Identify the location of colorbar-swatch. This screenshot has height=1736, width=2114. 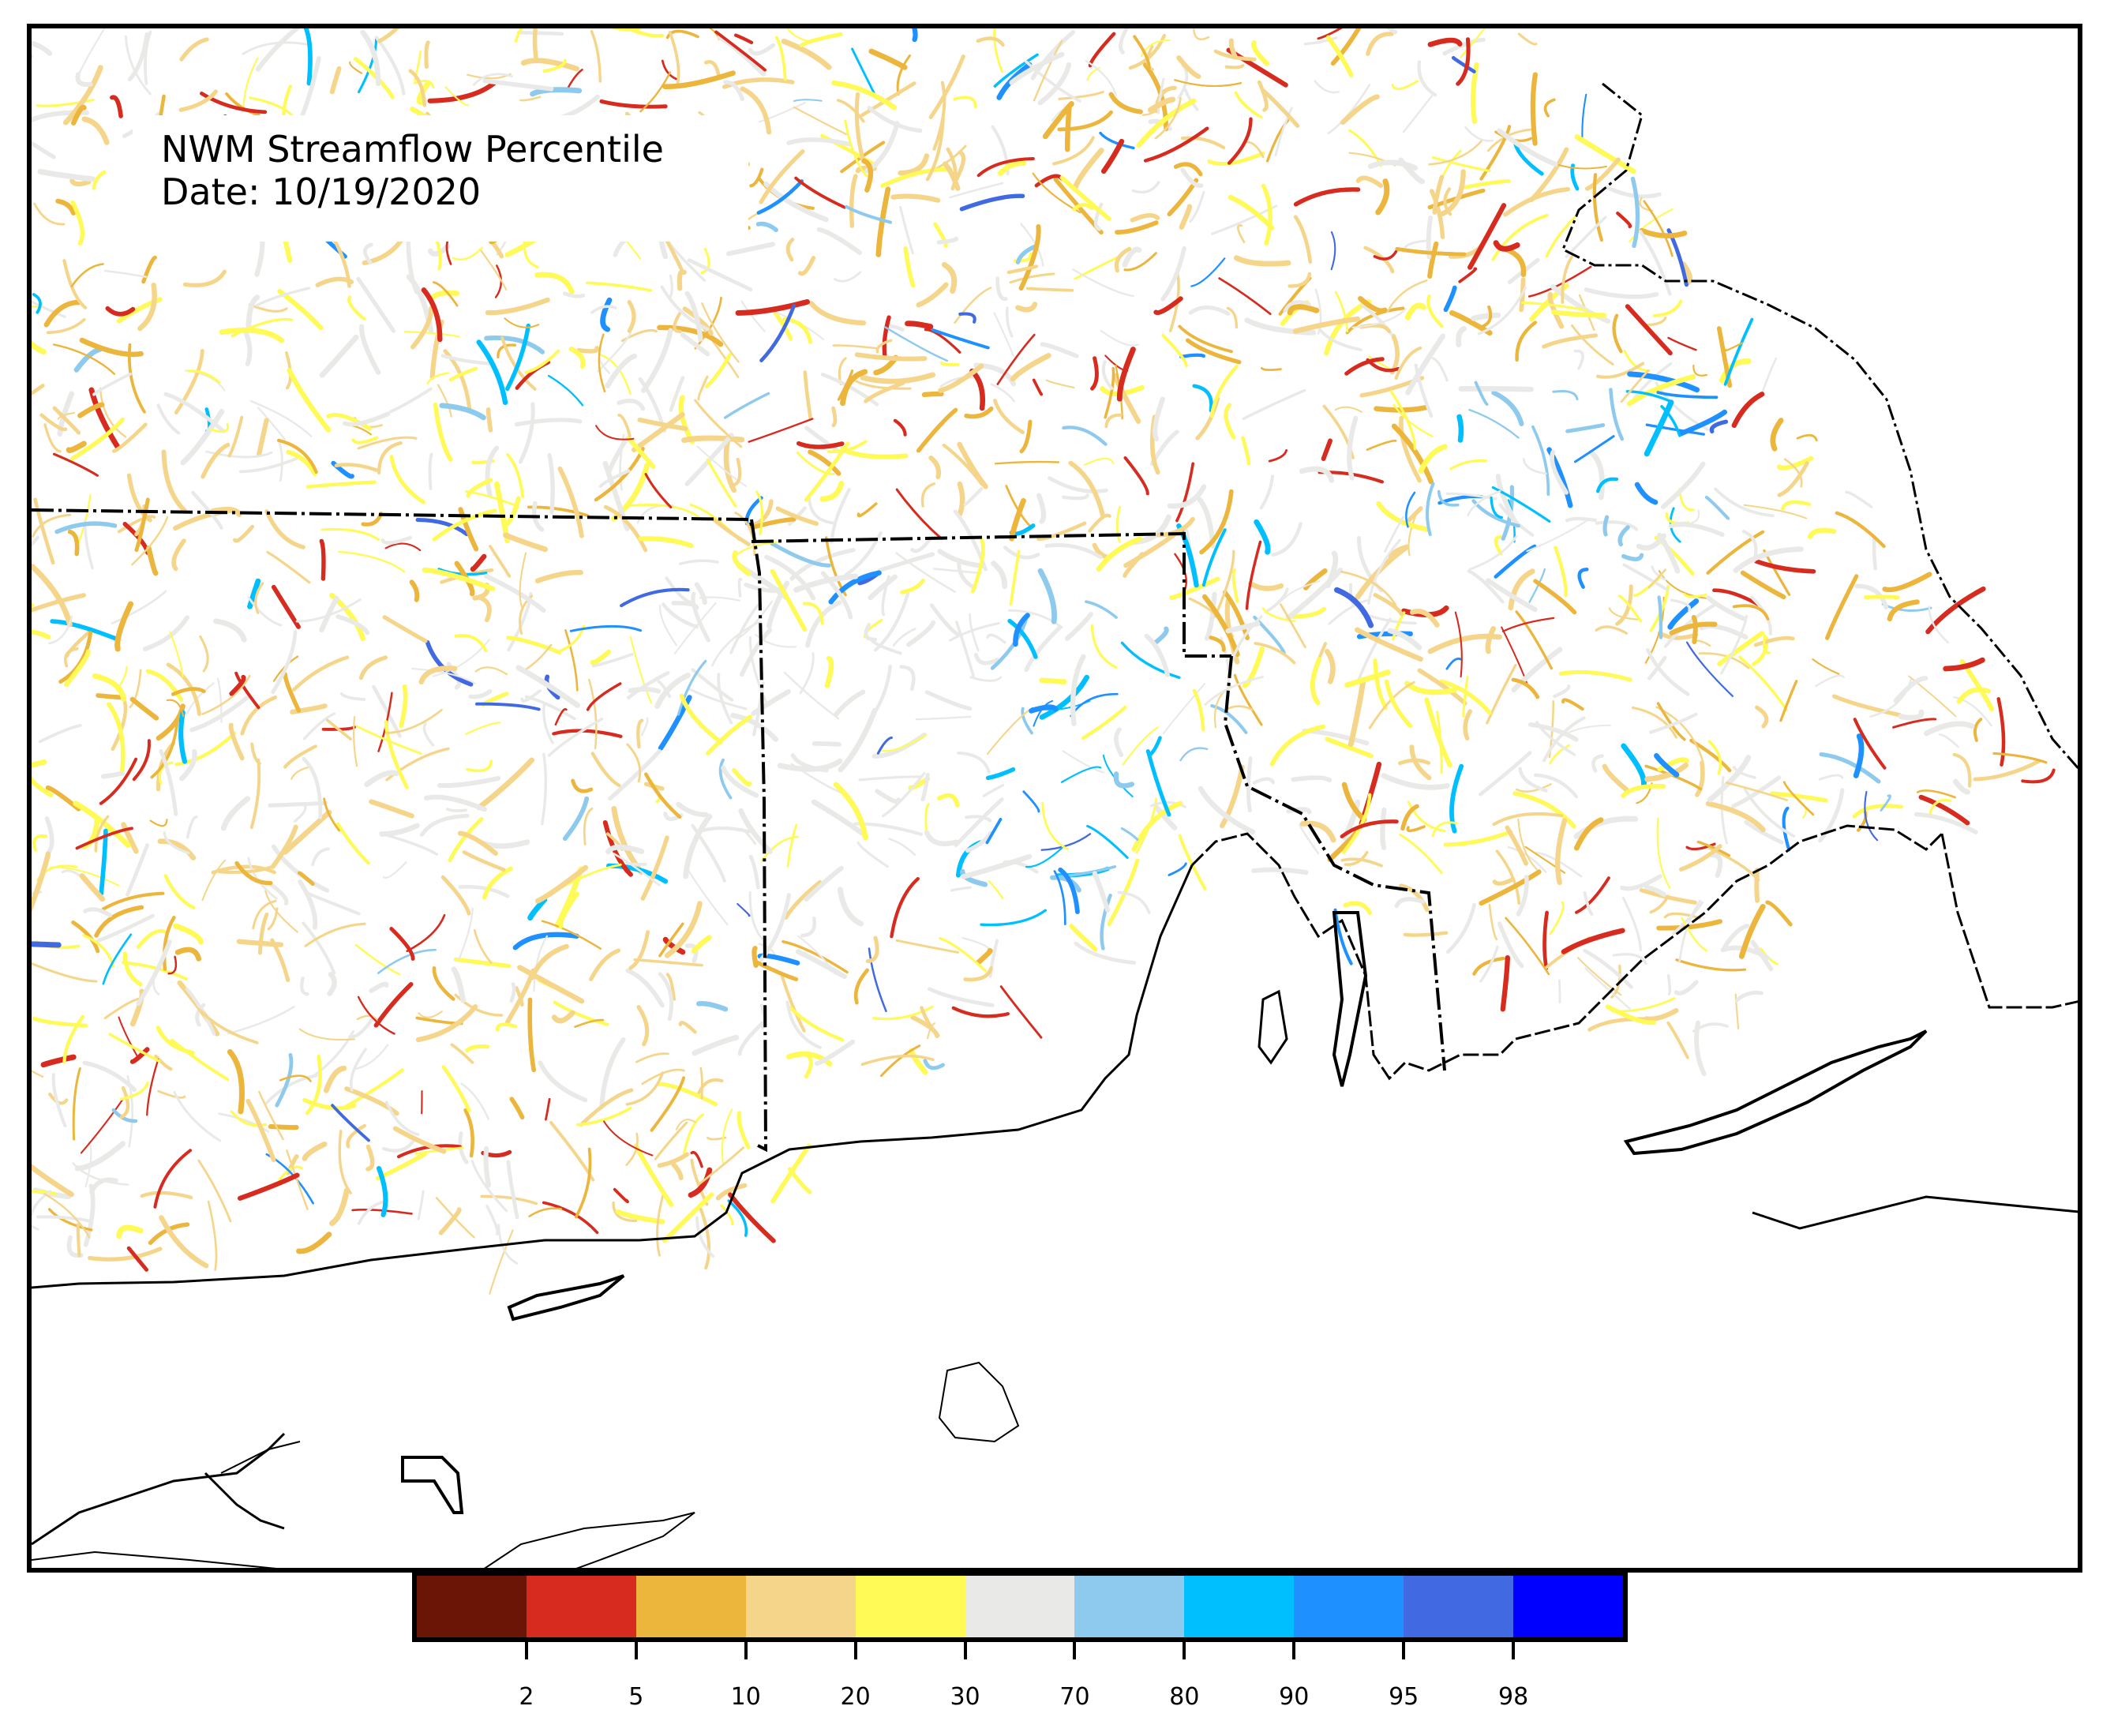
(1239, 1606).